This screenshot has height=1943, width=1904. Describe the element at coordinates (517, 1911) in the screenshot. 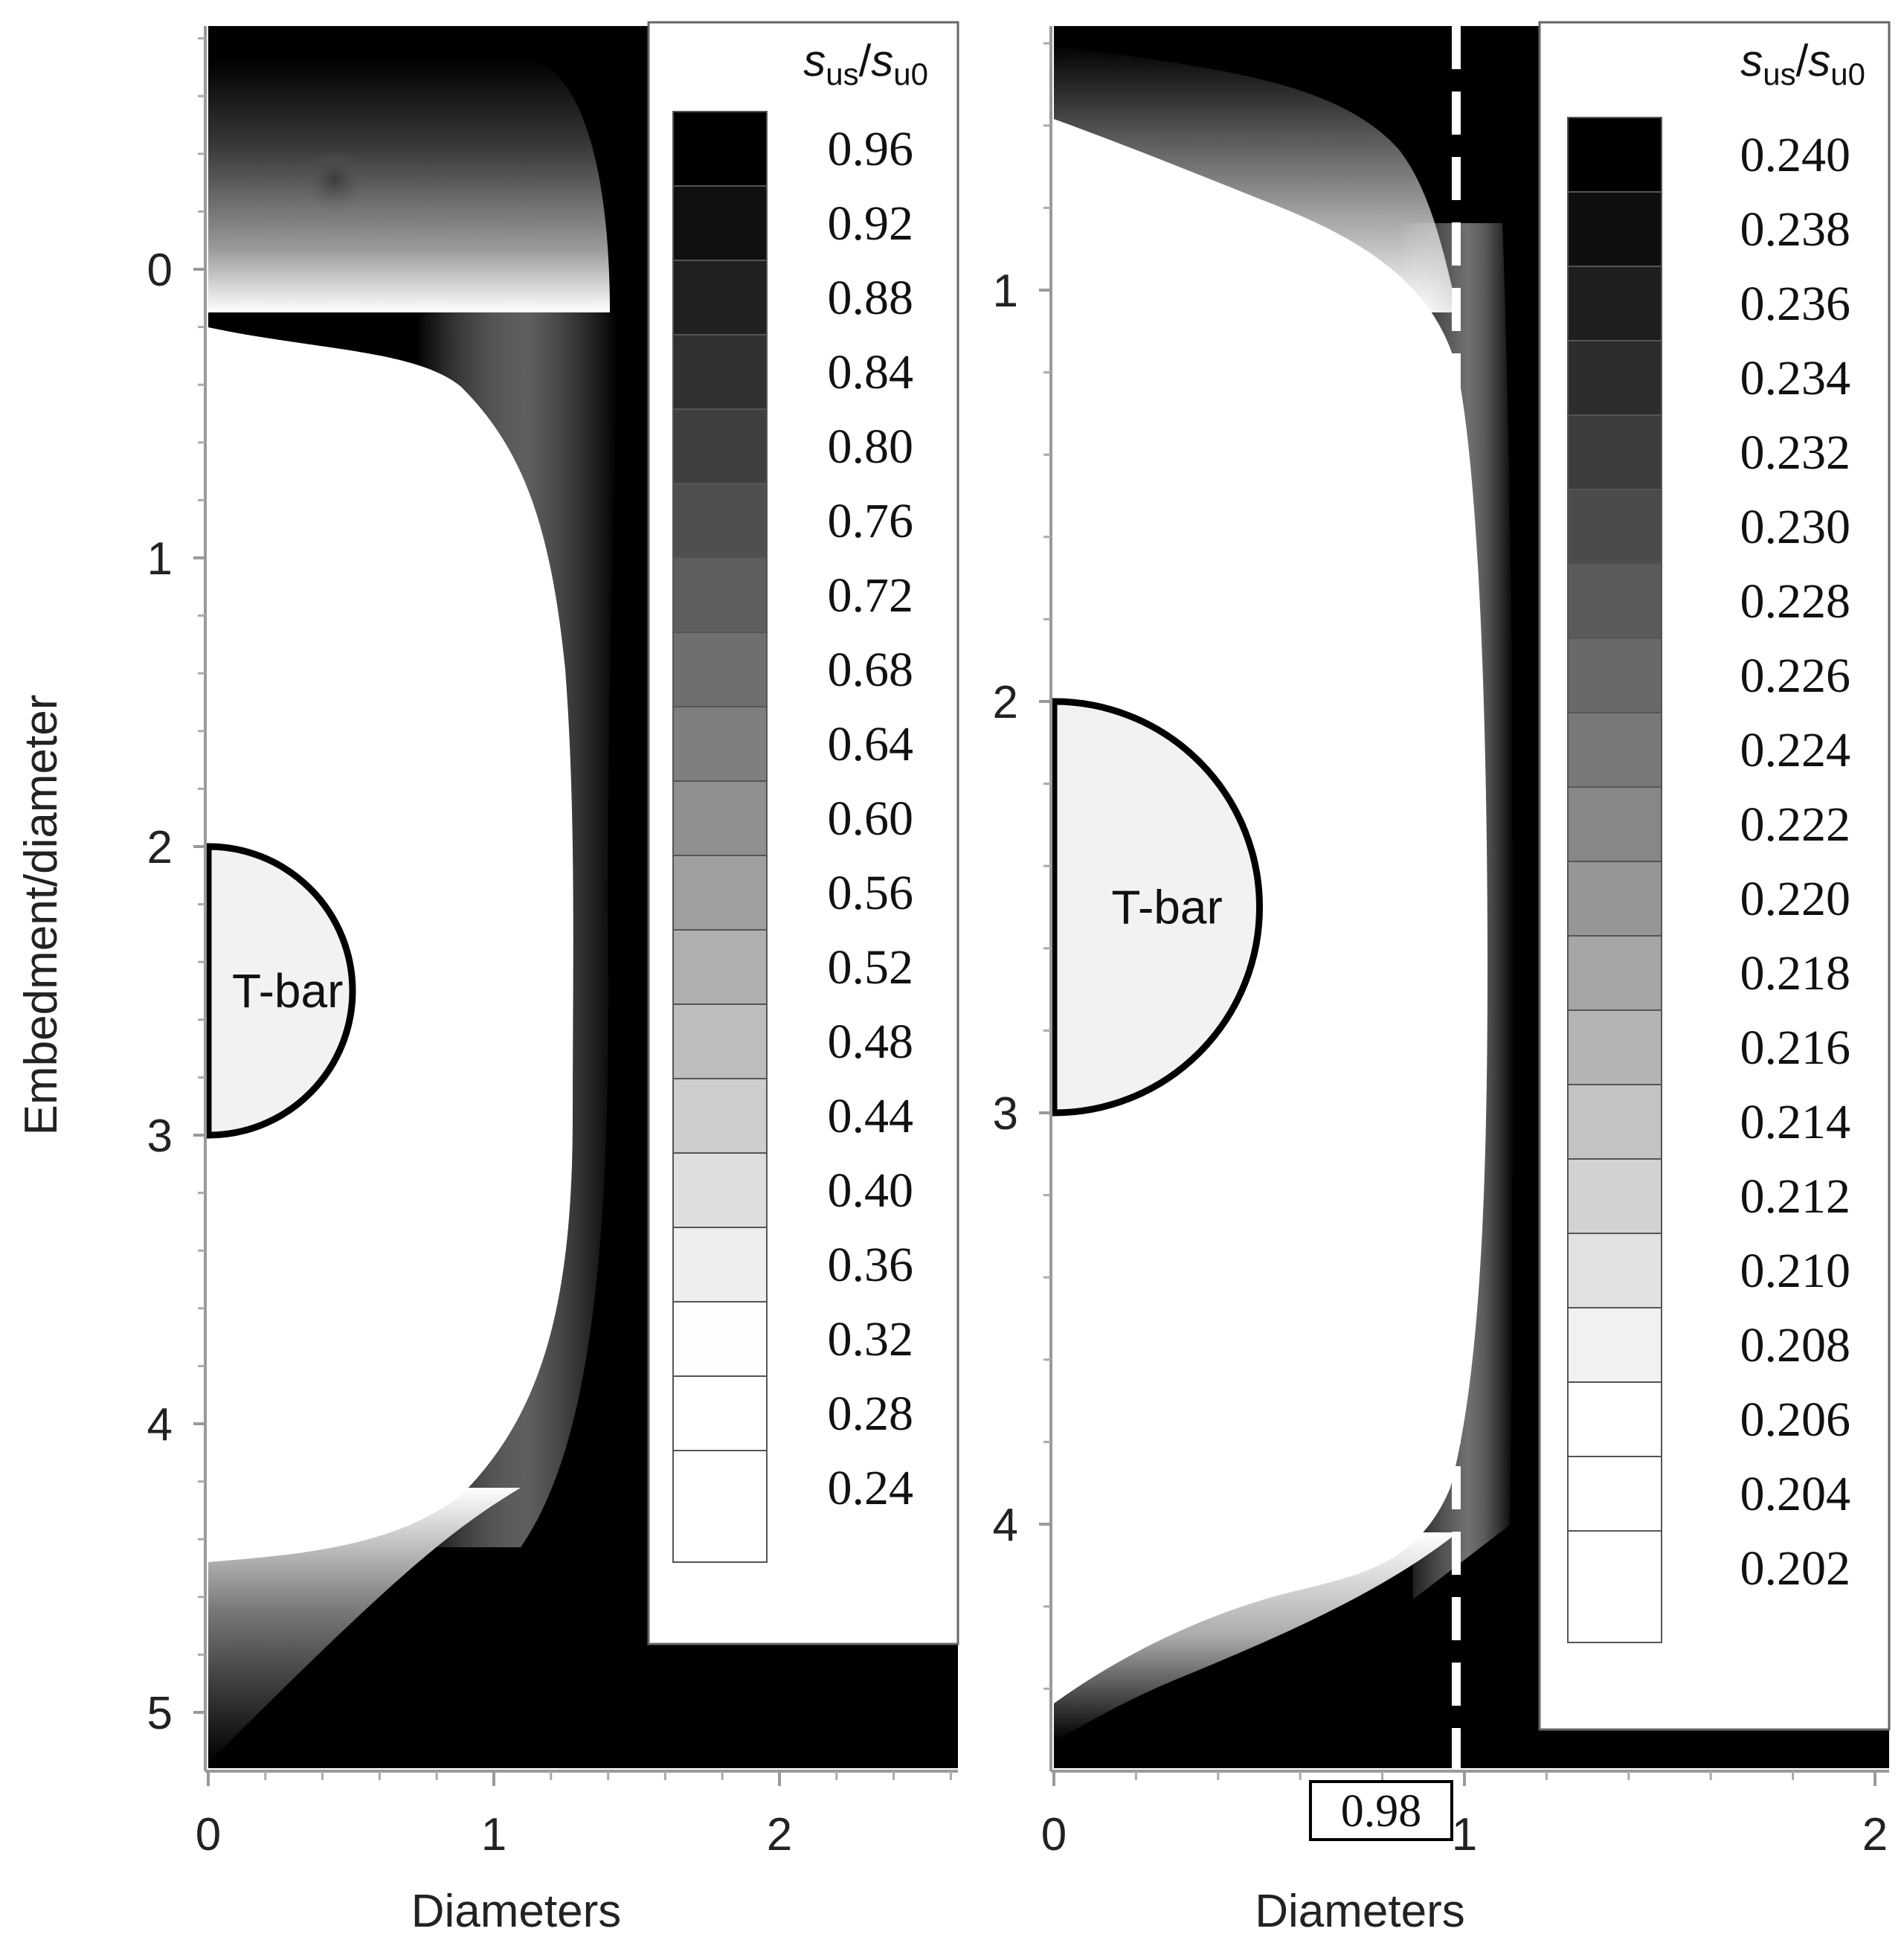

I see `x-axis-title-left: Diameters` at that location.